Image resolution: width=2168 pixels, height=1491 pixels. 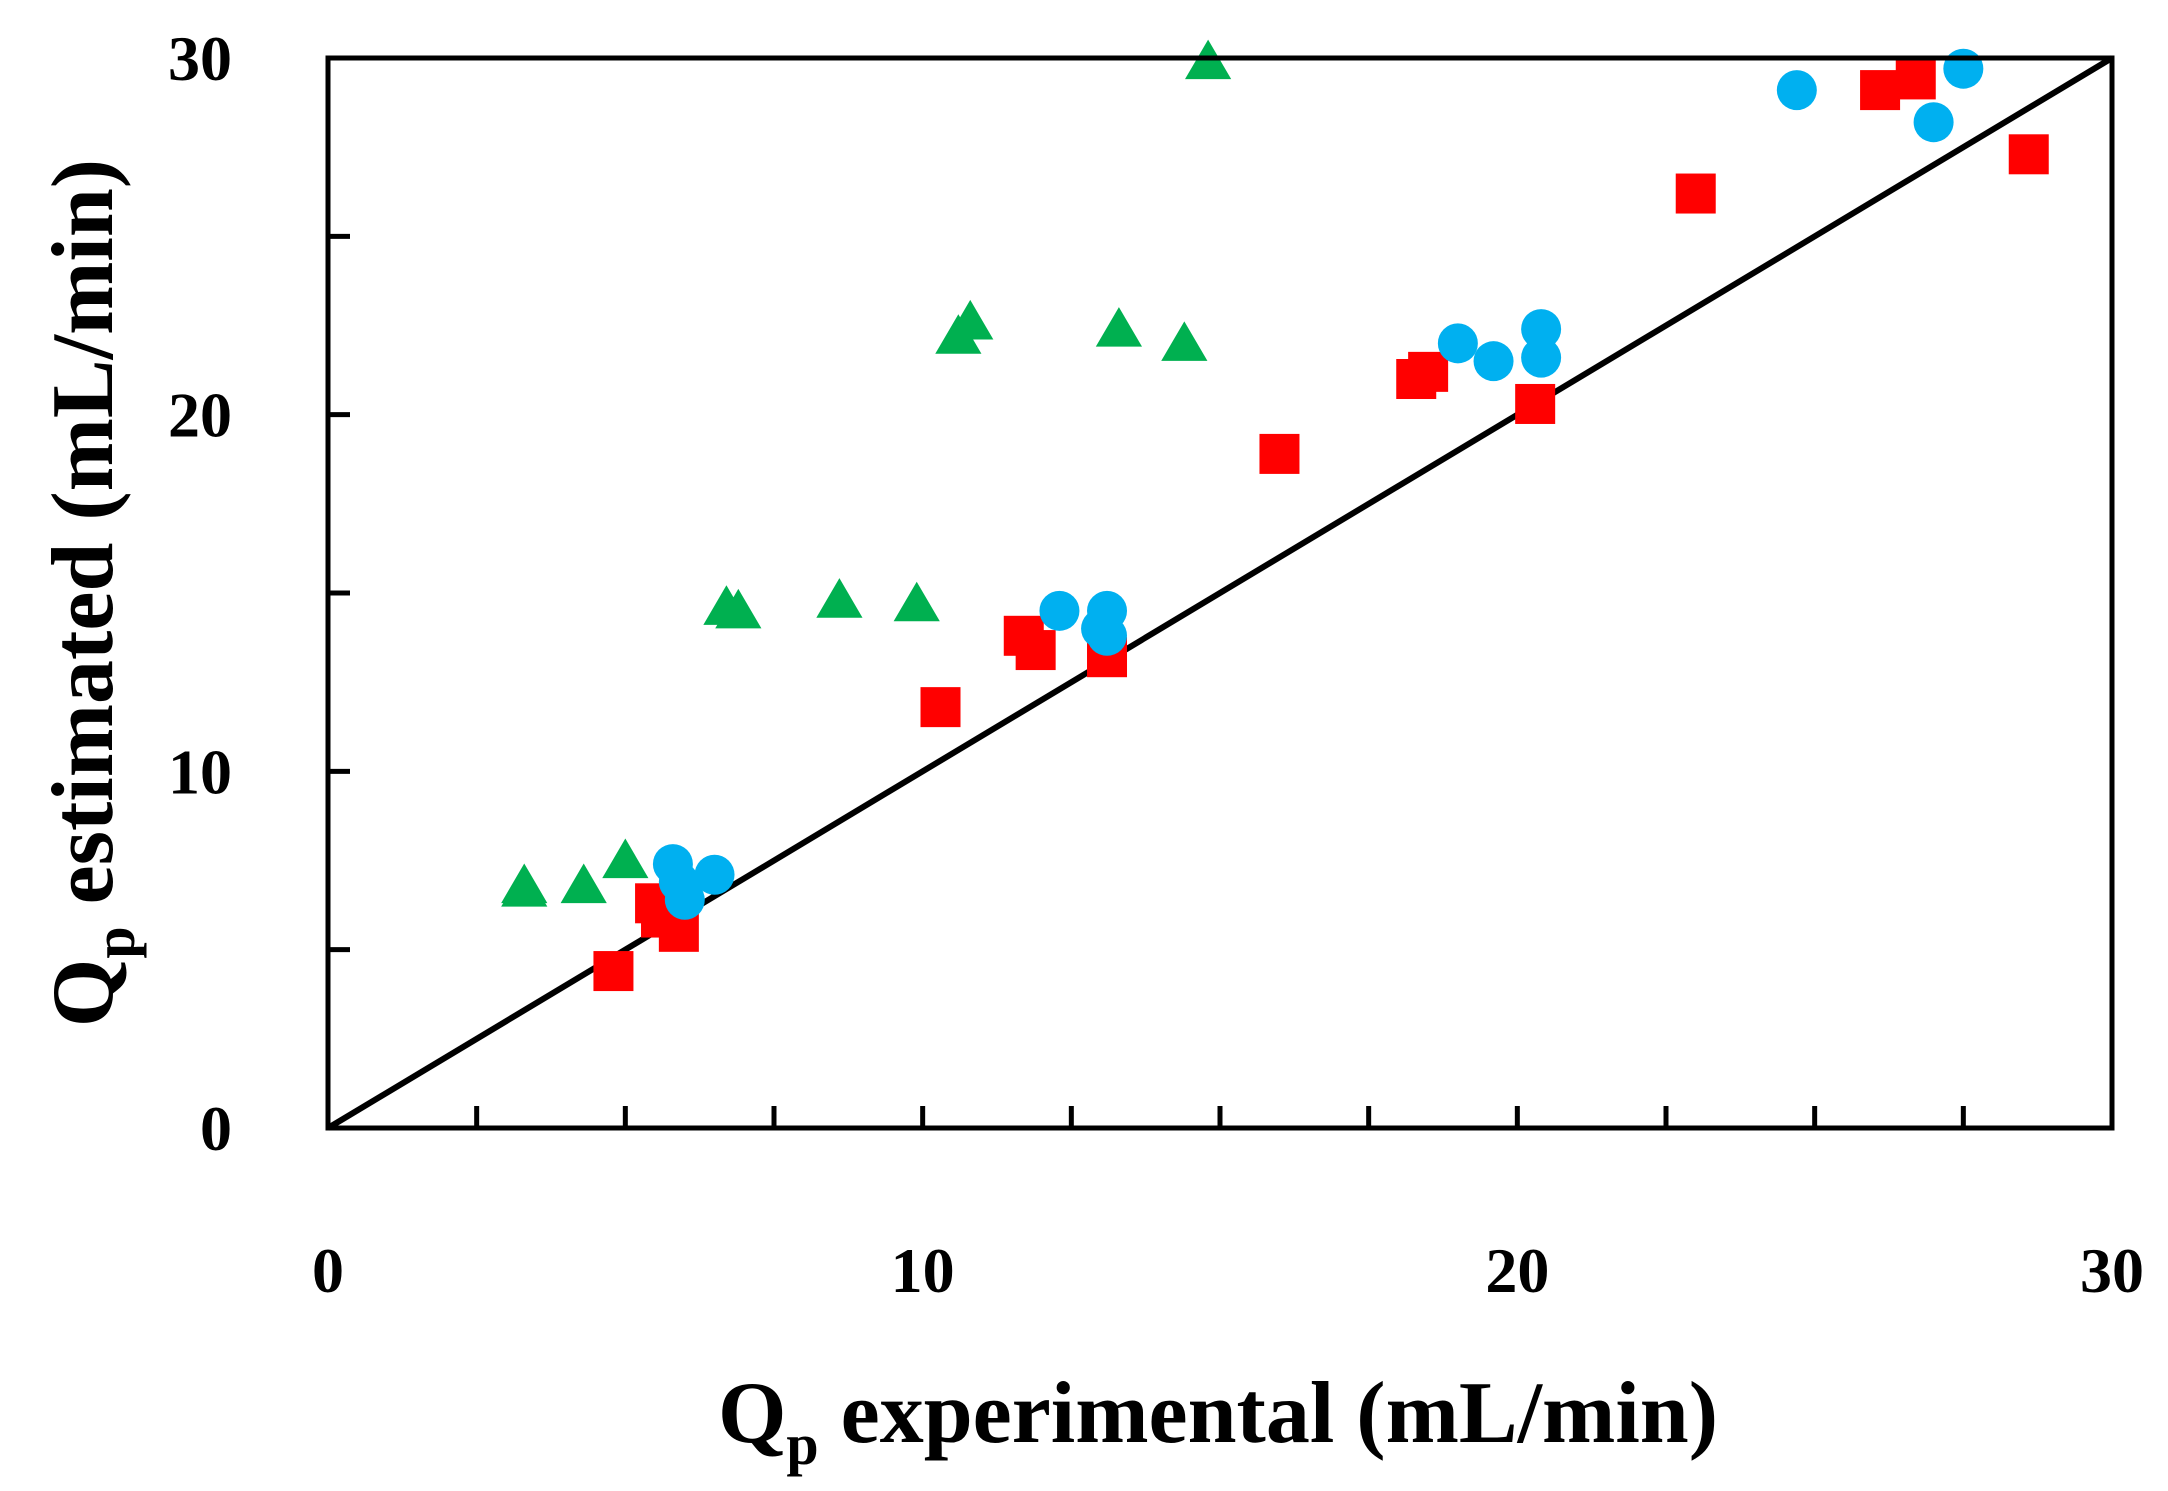 I want to click on y-tick-label: 0, so click(x=216, y=1128).